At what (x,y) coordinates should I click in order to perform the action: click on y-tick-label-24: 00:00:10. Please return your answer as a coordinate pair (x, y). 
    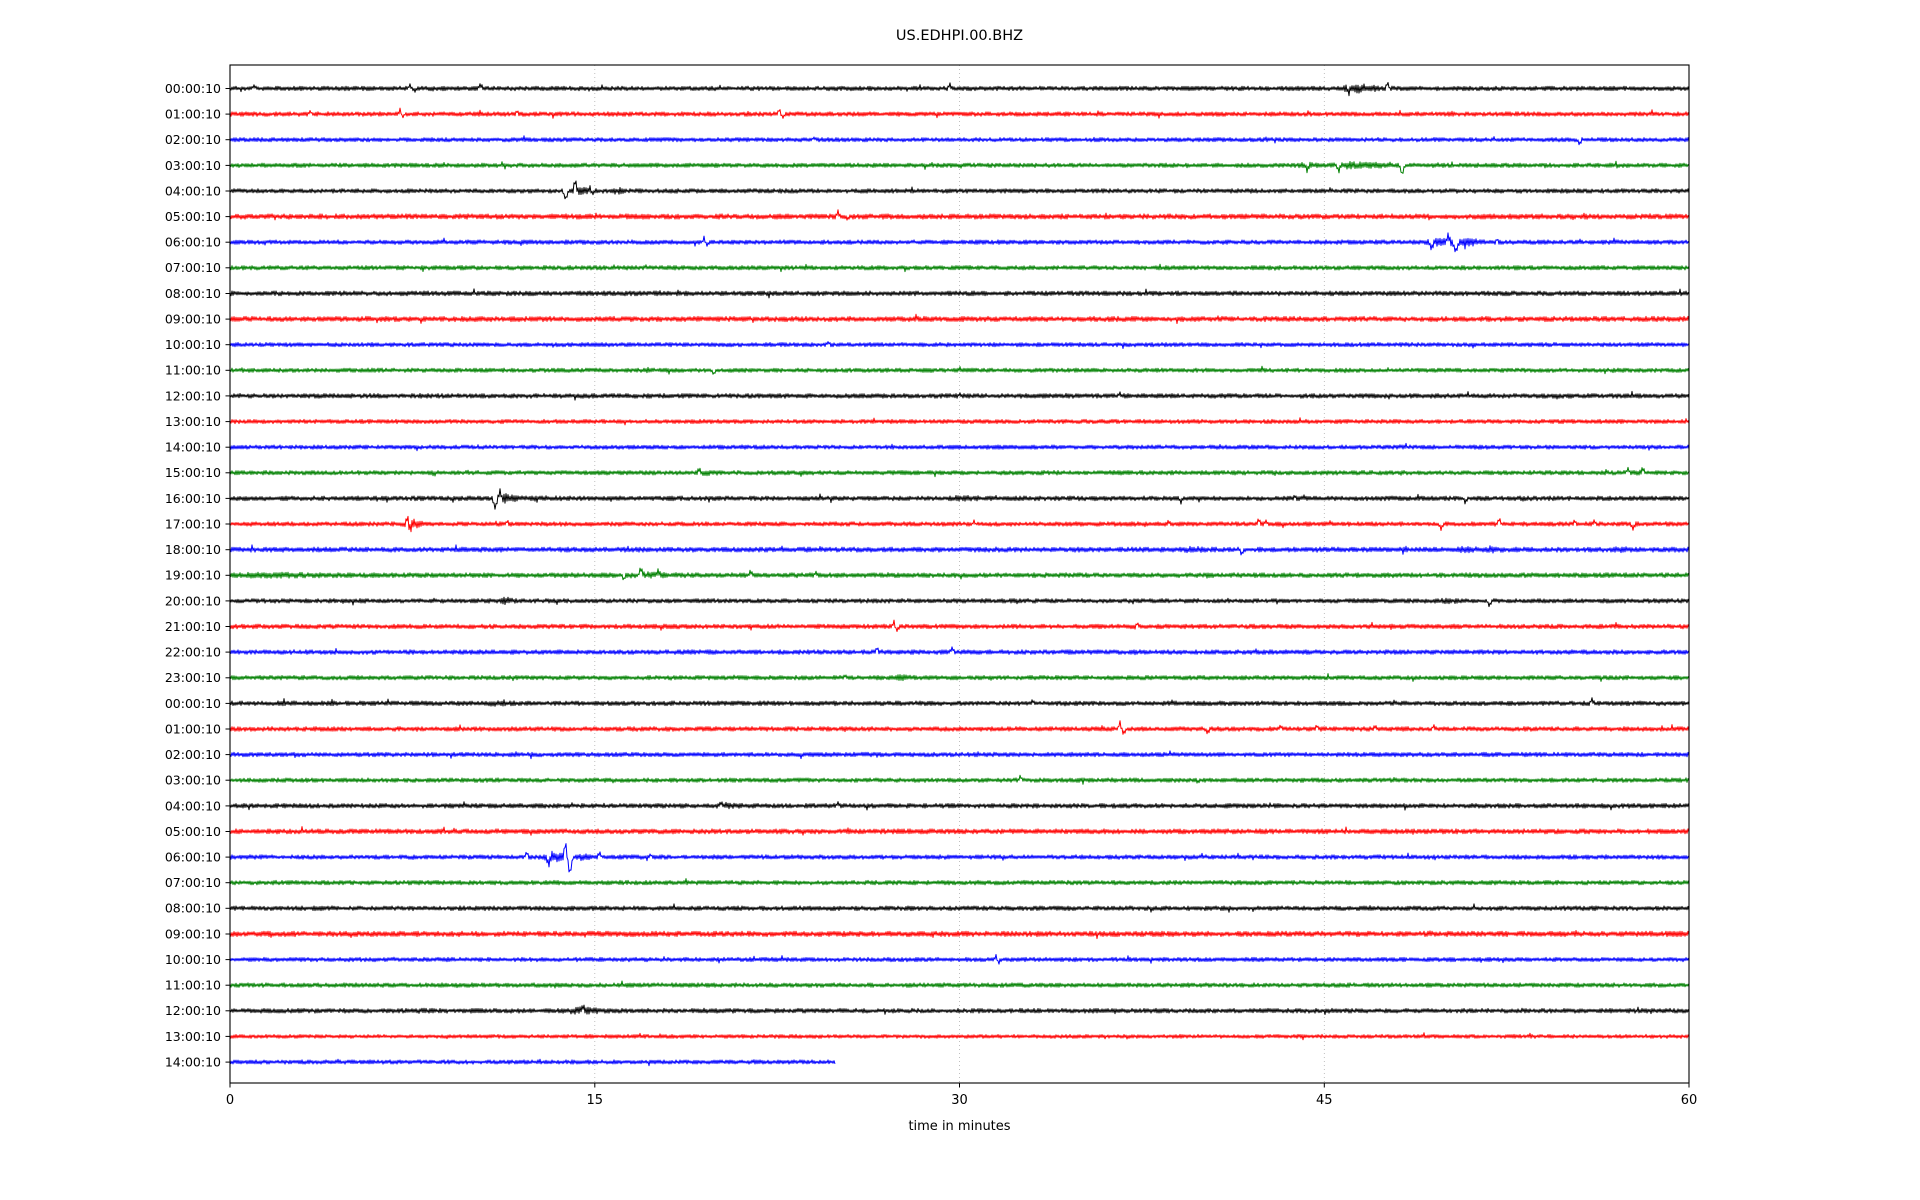
    Looking at the image, I should click on (193, 703).